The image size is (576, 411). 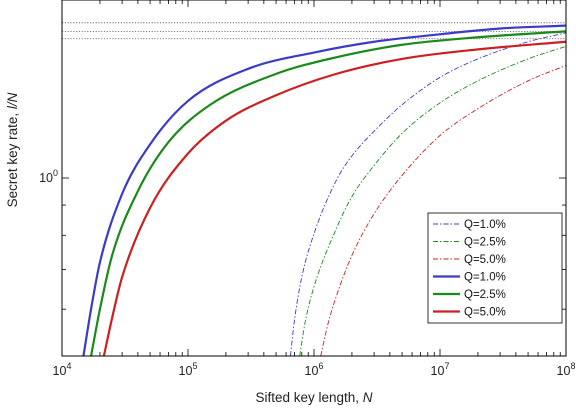 I want to click on x-axis-label: Sifted key length, N, so click(x=313, y=397).